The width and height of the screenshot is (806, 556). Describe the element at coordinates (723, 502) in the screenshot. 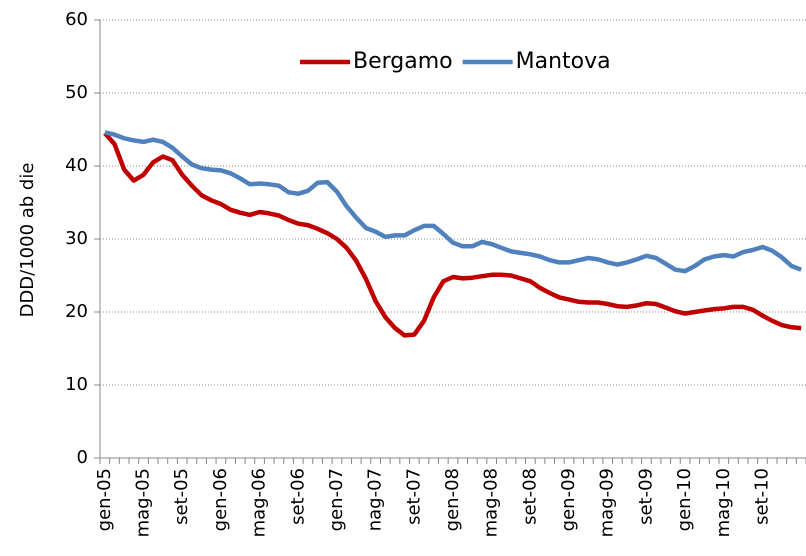

I see `x-tick-label: mag-10` at that location.